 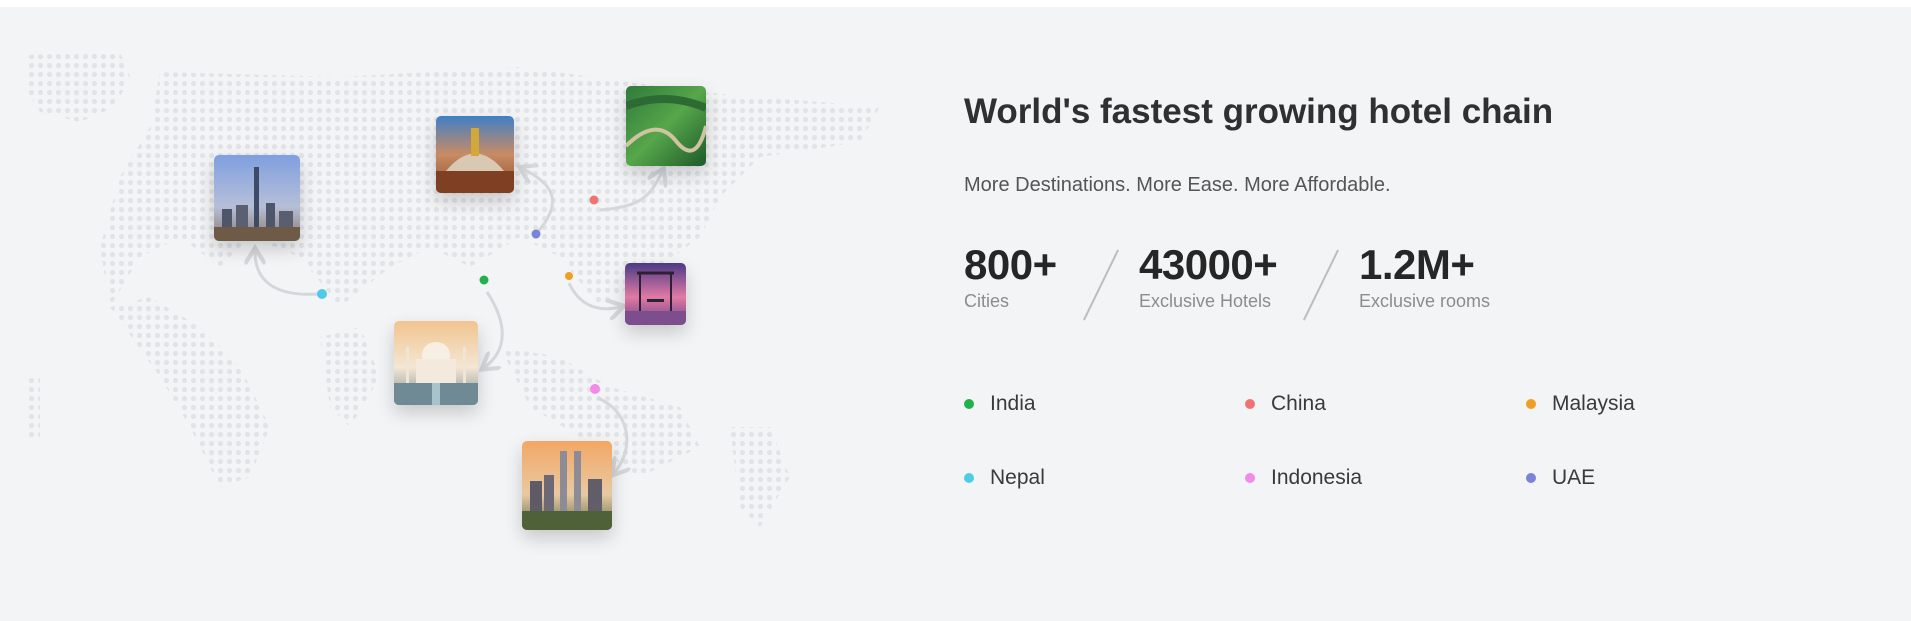 I want to click on indonesia-color-dot, so click(x=1250, y=478).